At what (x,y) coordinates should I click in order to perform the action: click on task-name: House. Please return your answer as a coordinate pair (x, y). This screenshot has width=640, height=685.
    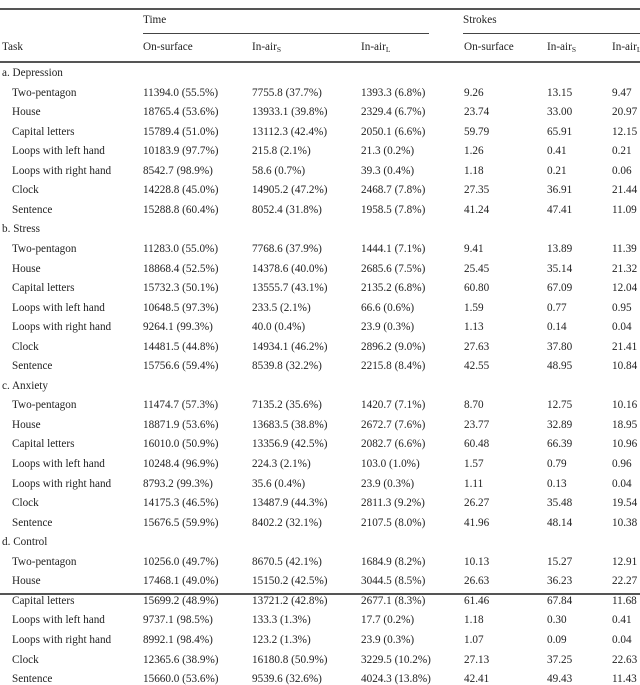
    Looking at the image, I should click on (26, 112).